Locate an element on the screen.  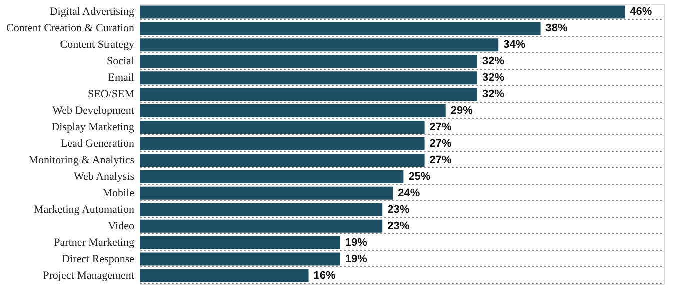
y-tick-label: Display Marketing is located at coordinates (93, 128).